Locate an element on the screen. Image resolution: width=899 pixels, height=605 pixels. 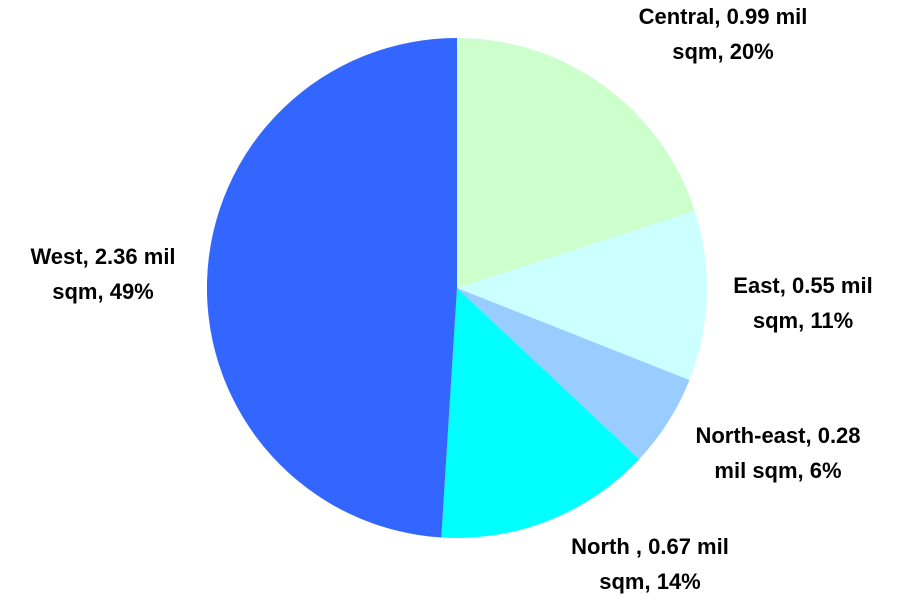
pie-slice-east is located at coordinates (582, 295).